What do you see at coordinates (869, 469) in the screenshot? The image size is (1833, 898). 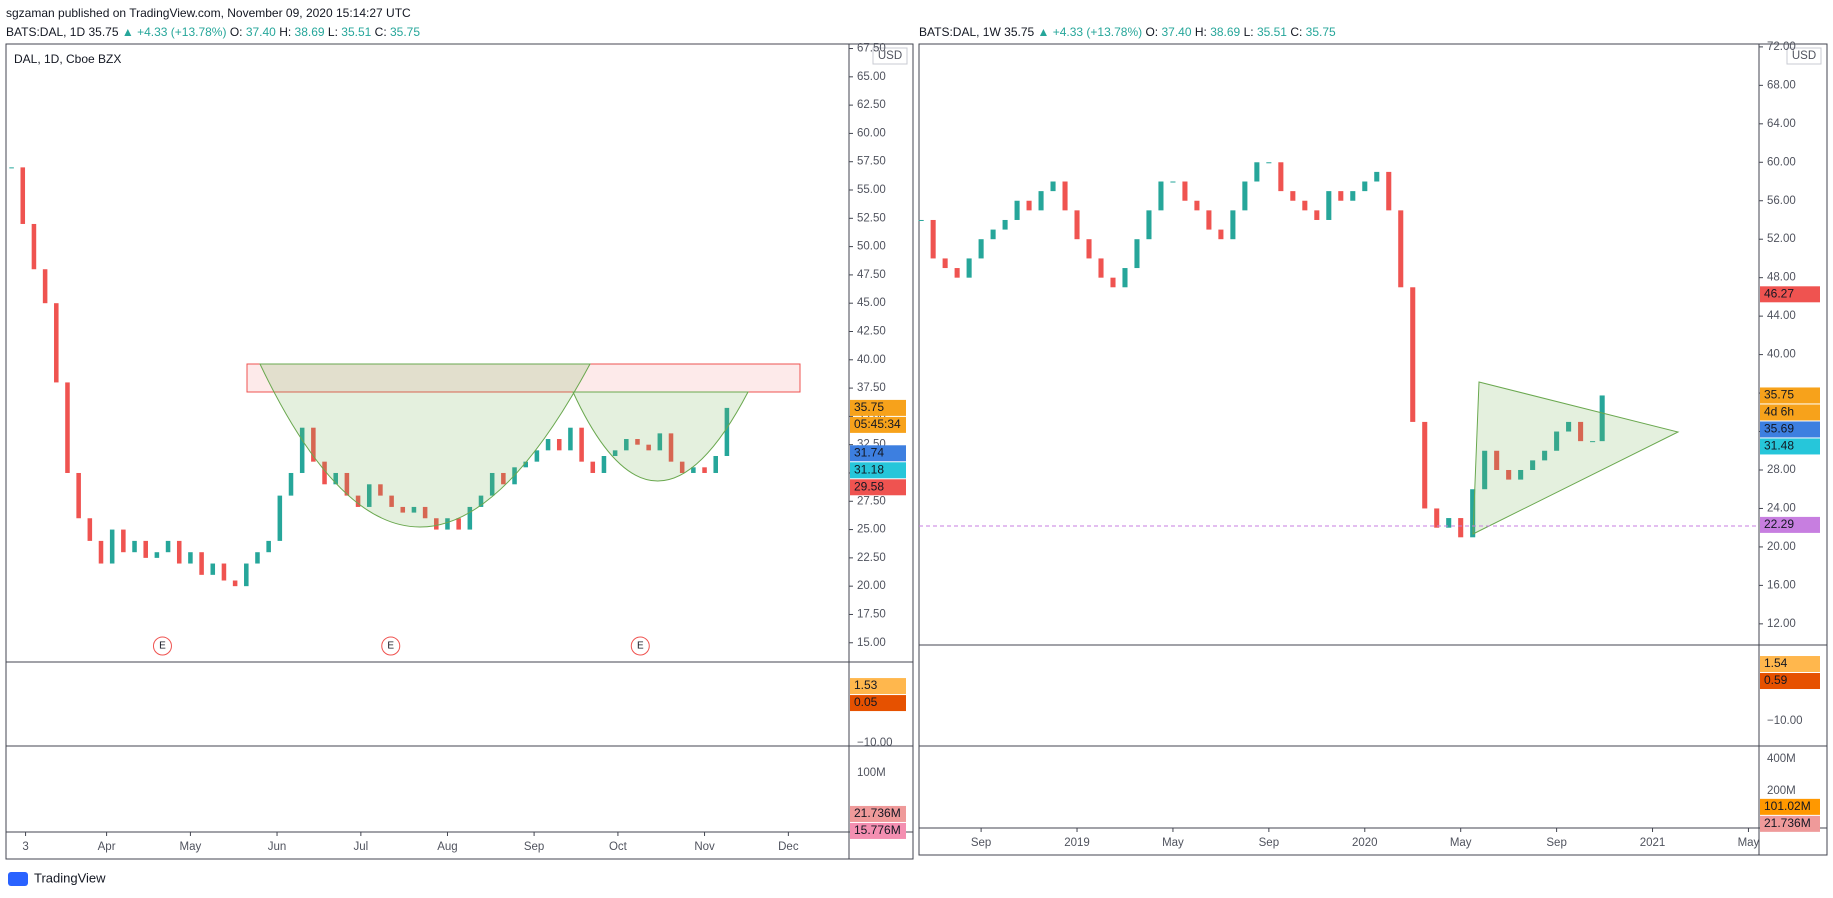 I see `price-label-text: 31.18` at bounding box center [869, 469].